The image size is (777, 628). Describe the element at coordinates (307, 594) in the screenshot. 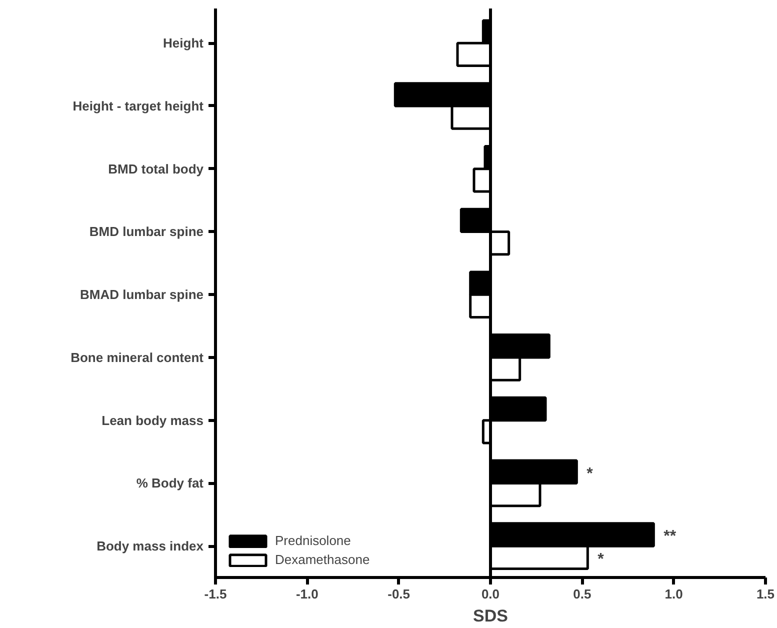

I see `x-tick-label: -1.0` at that location.